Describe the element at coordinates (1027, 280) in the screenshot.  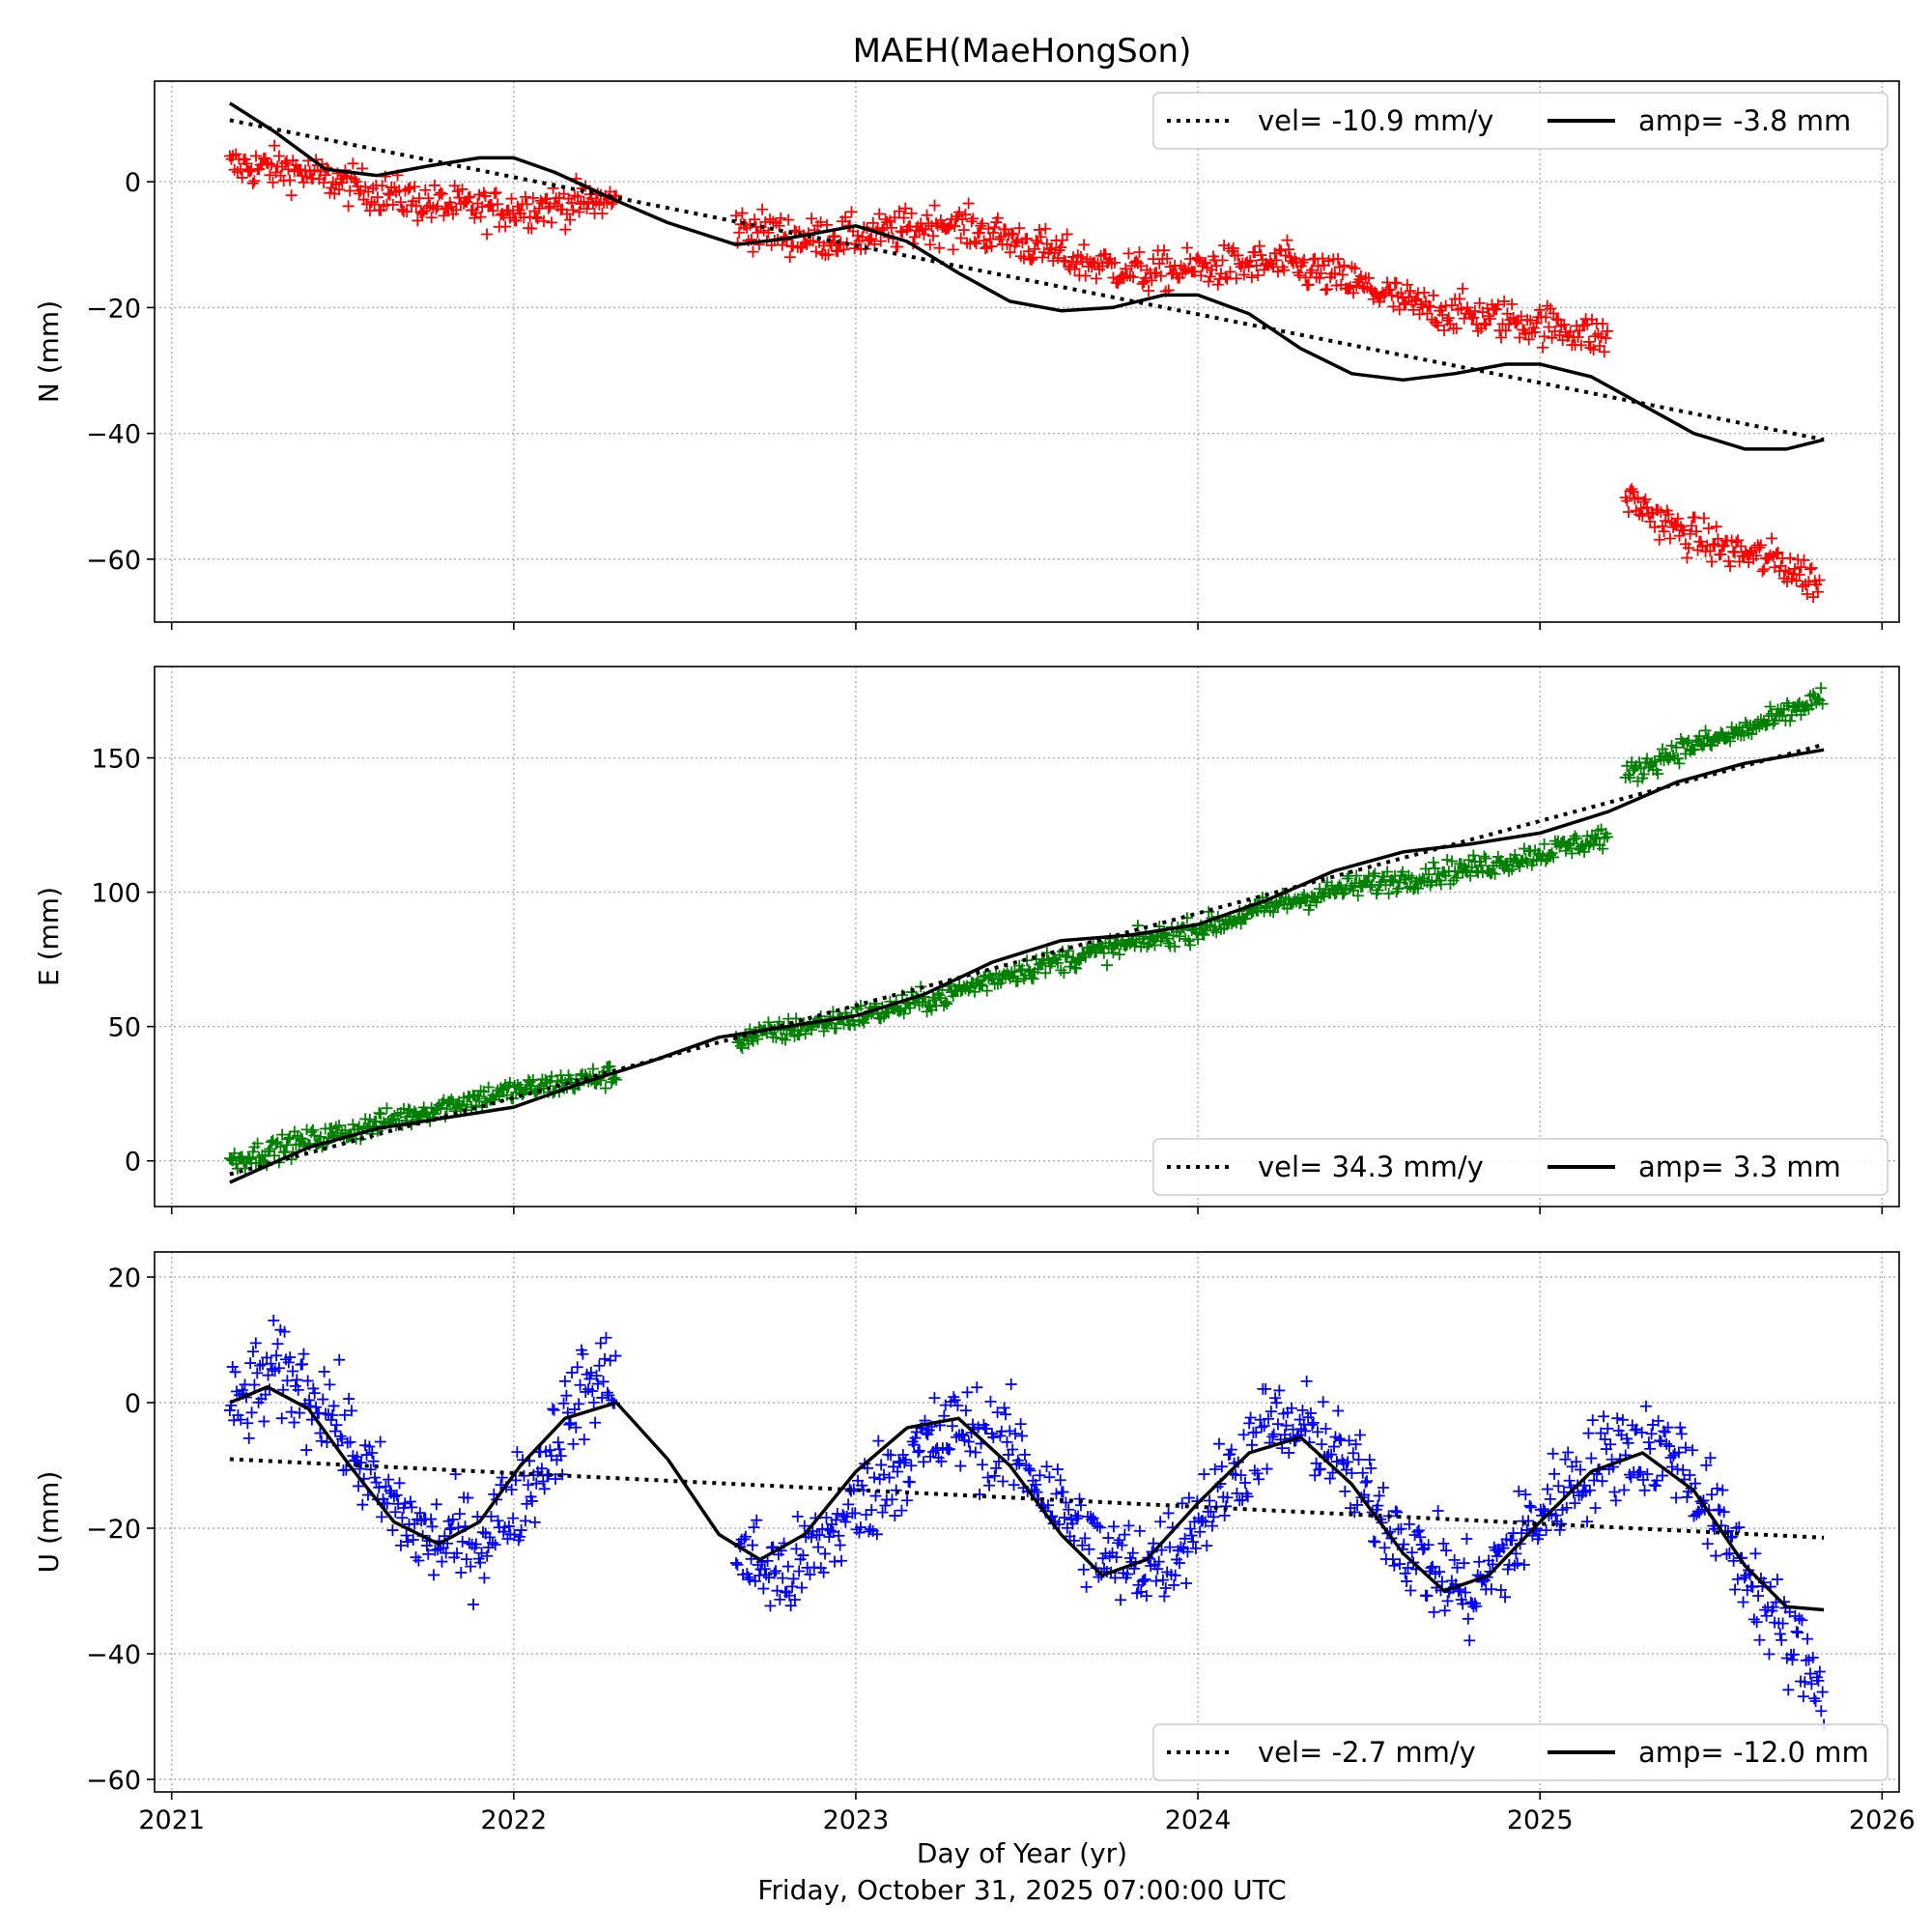
I see `velocity-trend-line` at that location.